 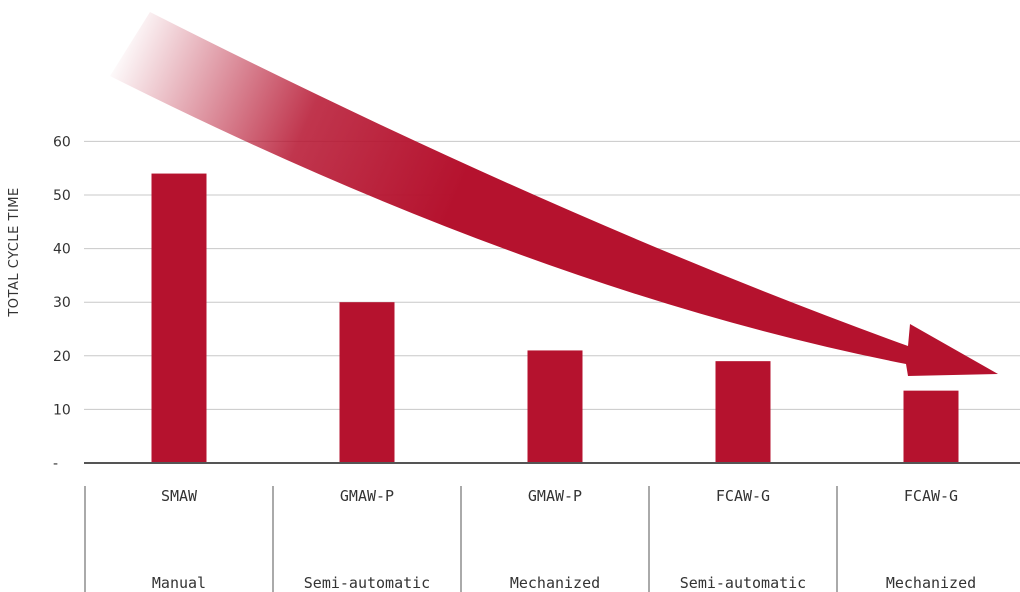 I want to click on y-tick-label: 50, so click(x=62, y=196).